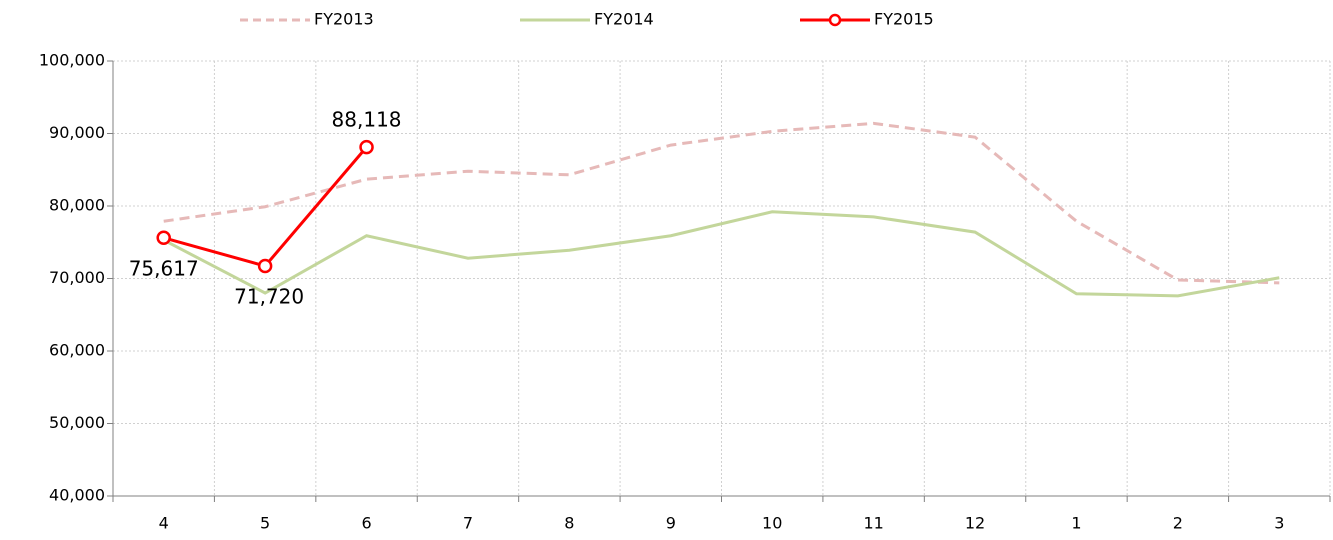  I want to click on x-tick-label: 4, so click(164, 523).